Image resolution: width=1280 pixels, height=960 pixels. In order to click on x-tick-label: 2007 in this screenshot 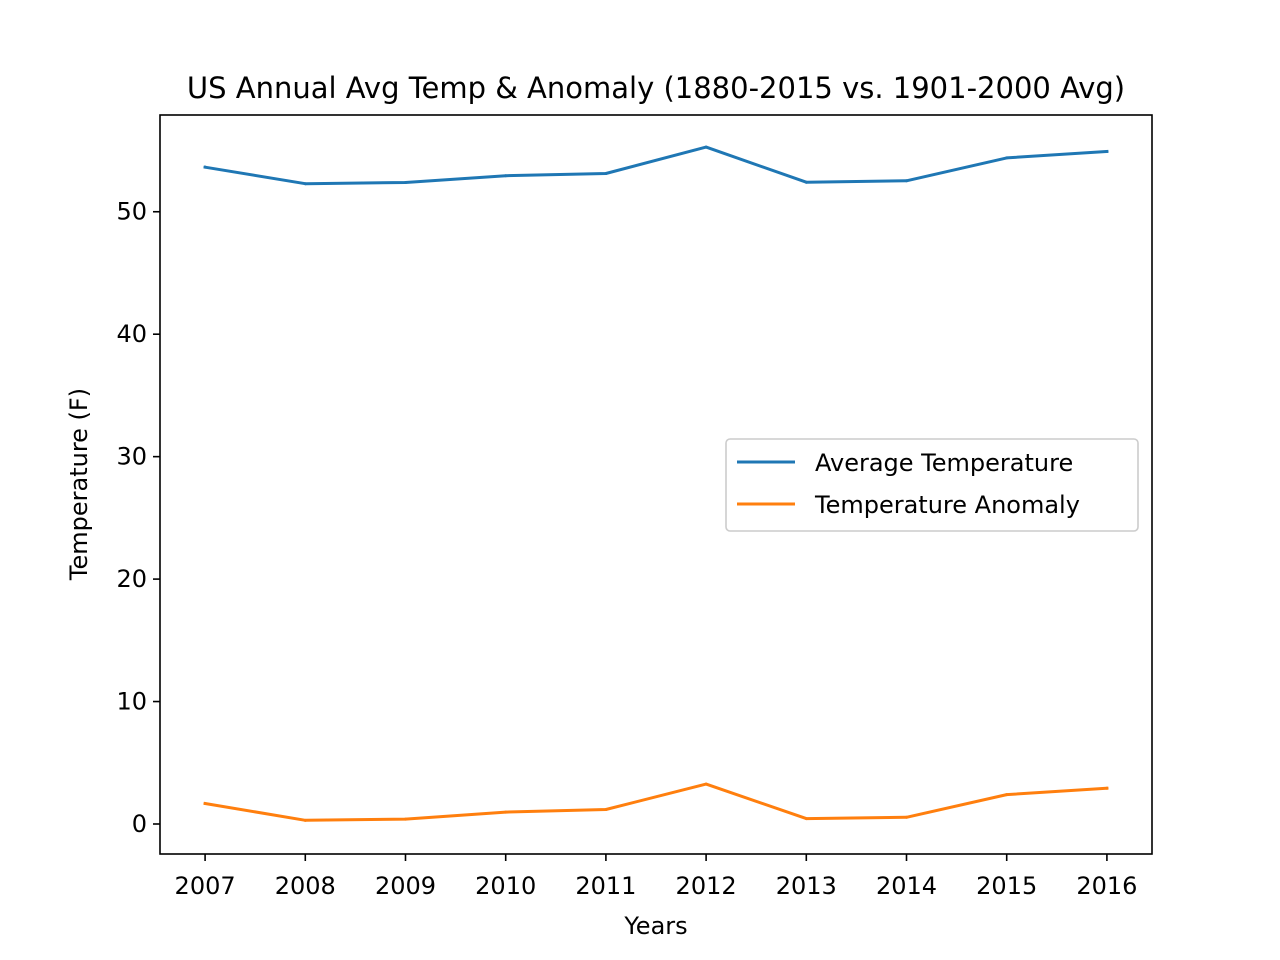, I will do `click(205, 886)`.